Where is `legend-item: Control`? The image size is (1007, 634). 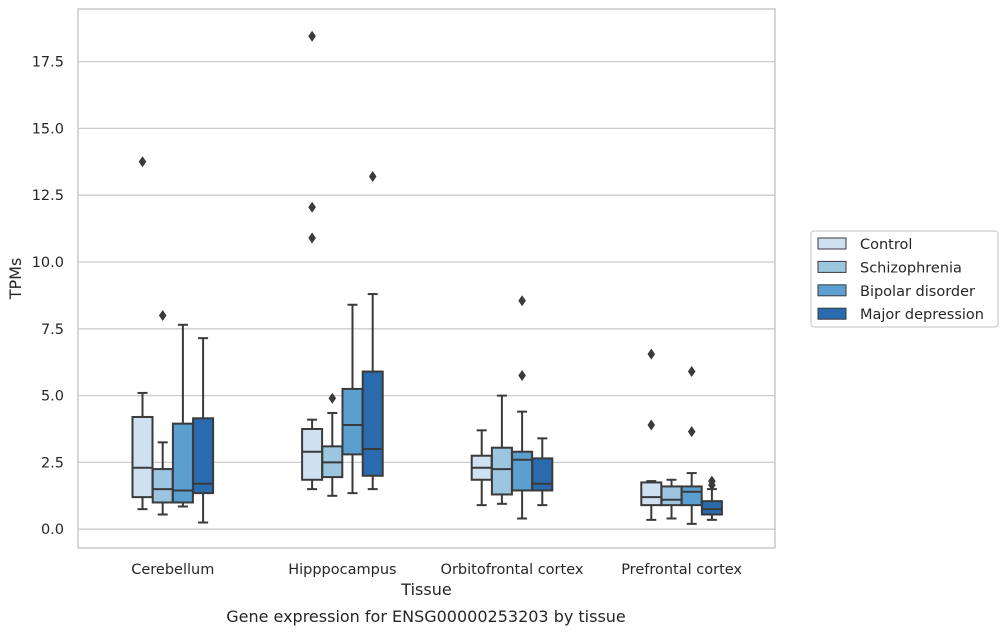
legend-item: Control is located at coordinates (864, 245).